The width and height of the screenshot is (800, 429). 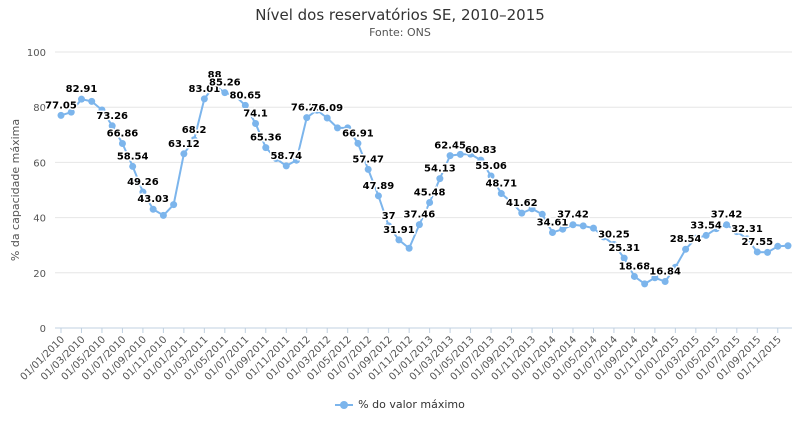 I want to click on data-label: 25.31, so click(x=624, y=248).